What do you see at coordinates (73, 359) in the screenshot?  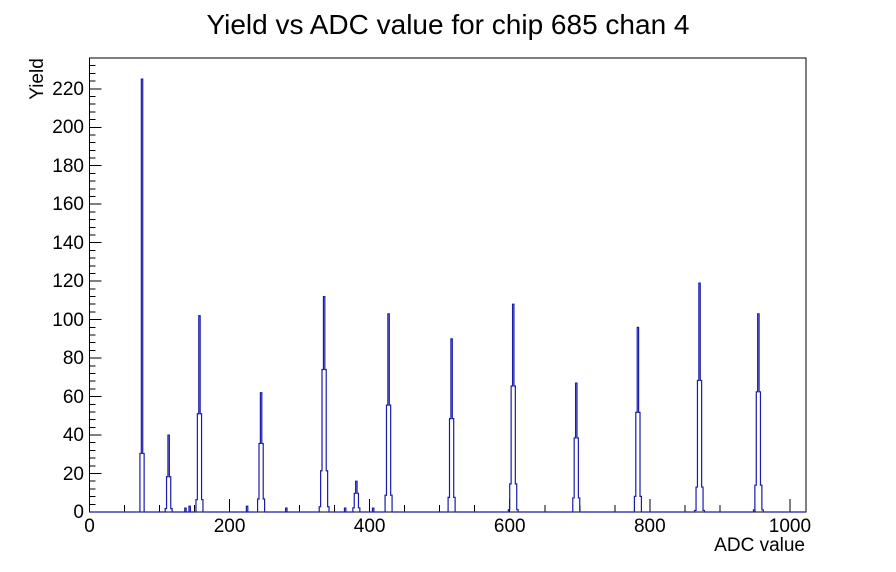 I see `y-tick-label: 80` at bounding box center [73, 359].